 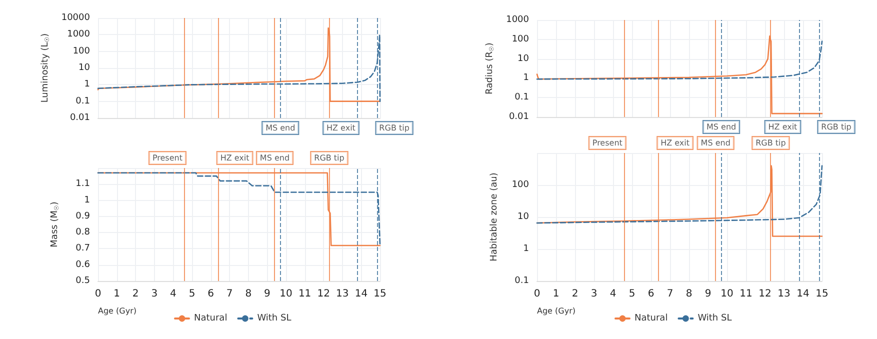 What do you see at coordinates (83, 184) in the screenshot?
I see `y-tick-label: 1.1` at bounding box center [83, 184].